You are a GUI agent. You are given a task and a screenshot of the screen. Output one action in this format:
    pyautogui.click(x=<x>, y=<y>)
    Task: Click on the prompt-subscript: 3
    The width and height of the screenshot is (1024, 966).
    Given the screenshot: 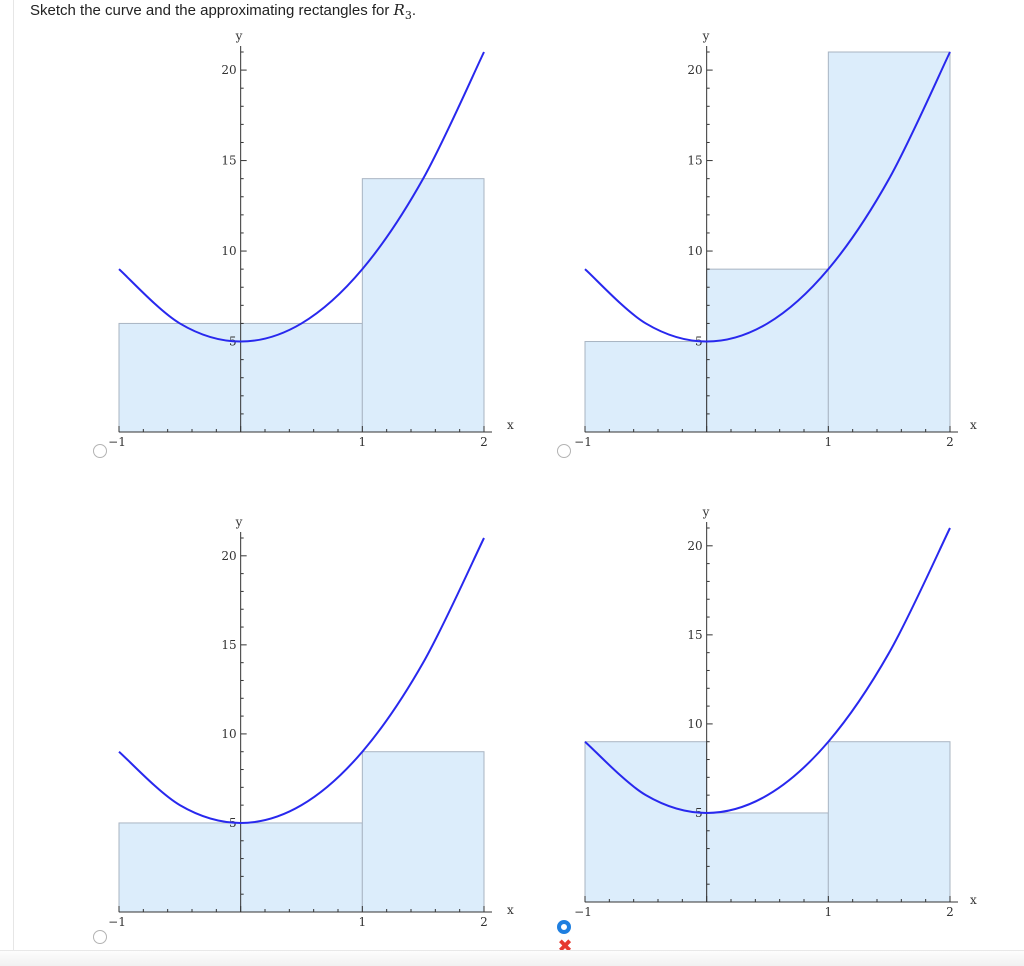 What is the action you would take?
    pyautogui.click(x=408, y=15)
    